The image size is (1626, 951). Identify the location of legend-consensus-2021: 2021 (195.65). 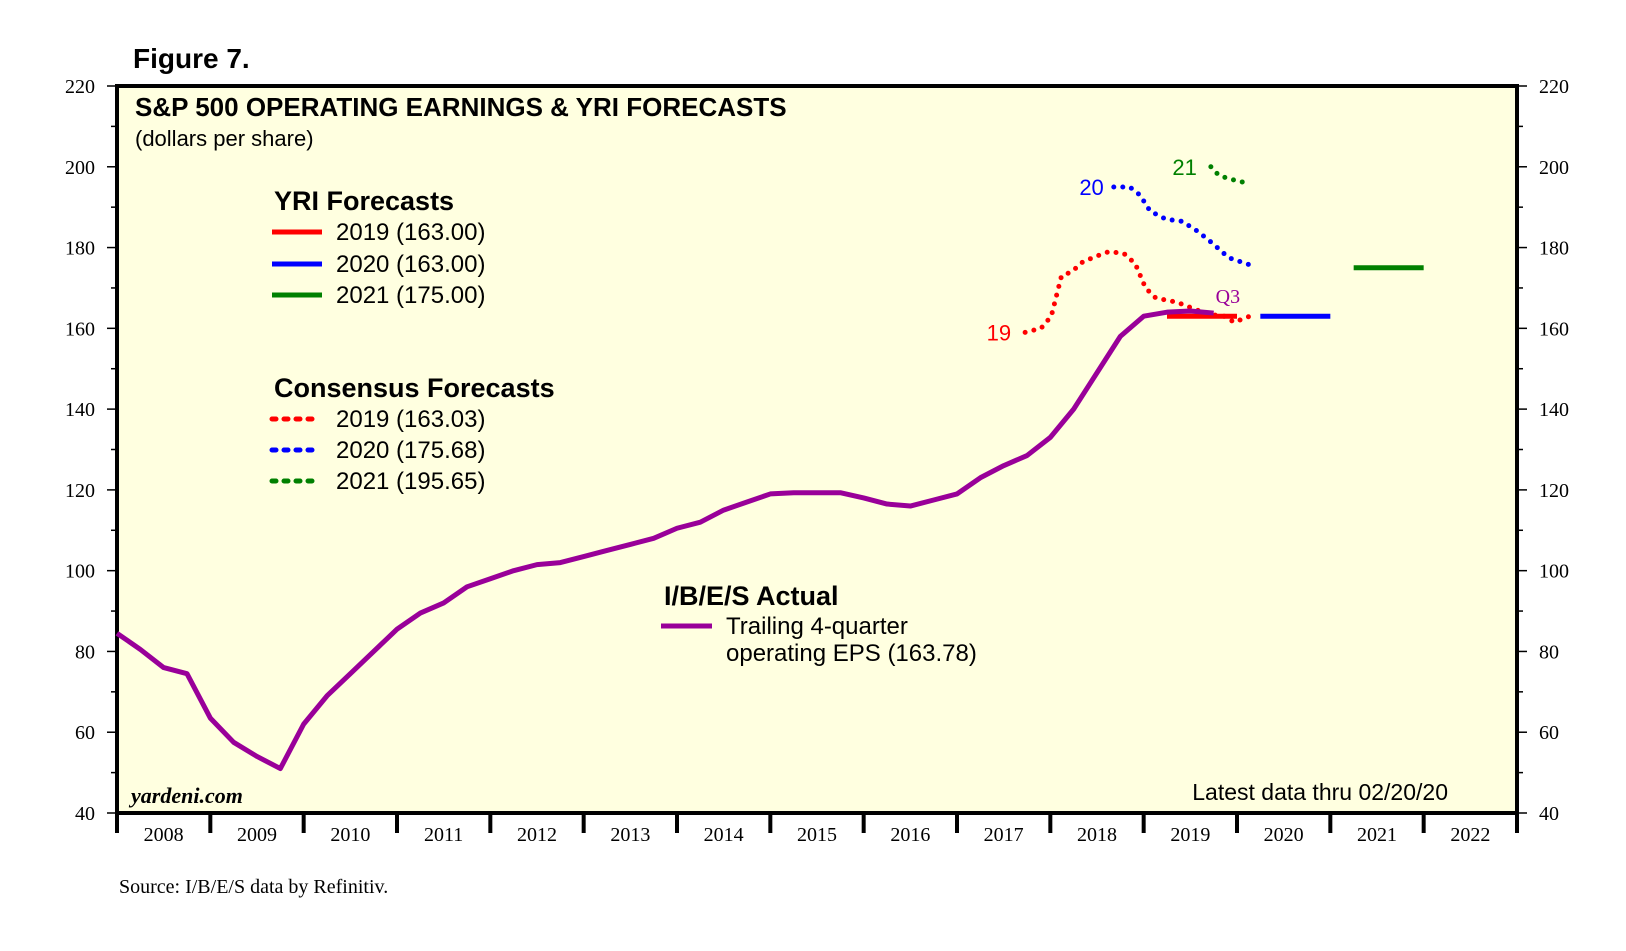
(410, 481).